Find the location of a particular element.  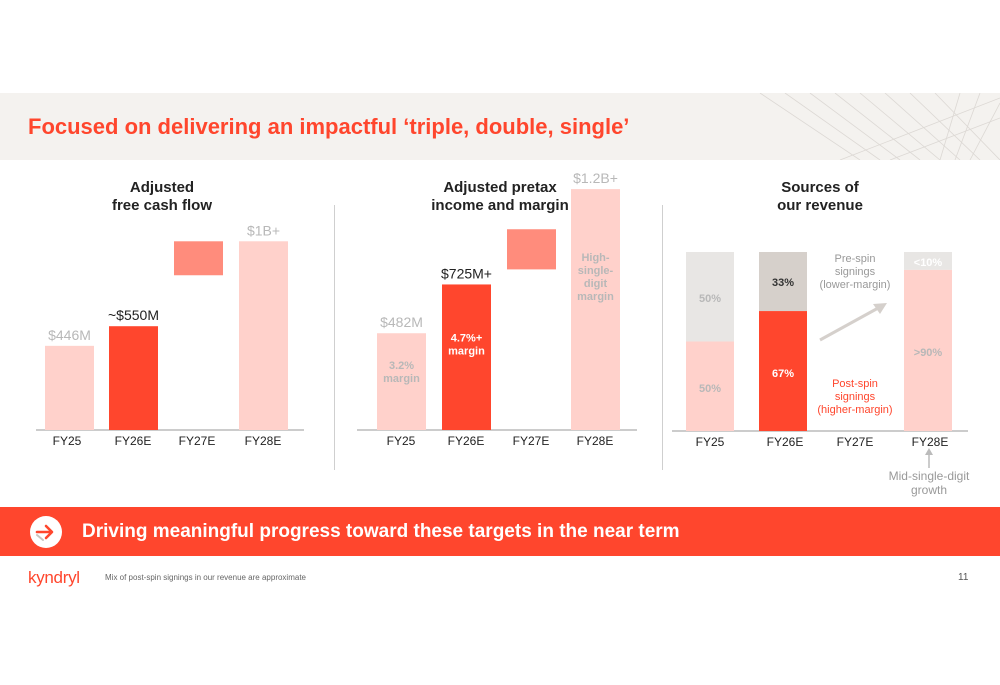

segment-pre-spin-fy28e is located at coordinates (928, 261).